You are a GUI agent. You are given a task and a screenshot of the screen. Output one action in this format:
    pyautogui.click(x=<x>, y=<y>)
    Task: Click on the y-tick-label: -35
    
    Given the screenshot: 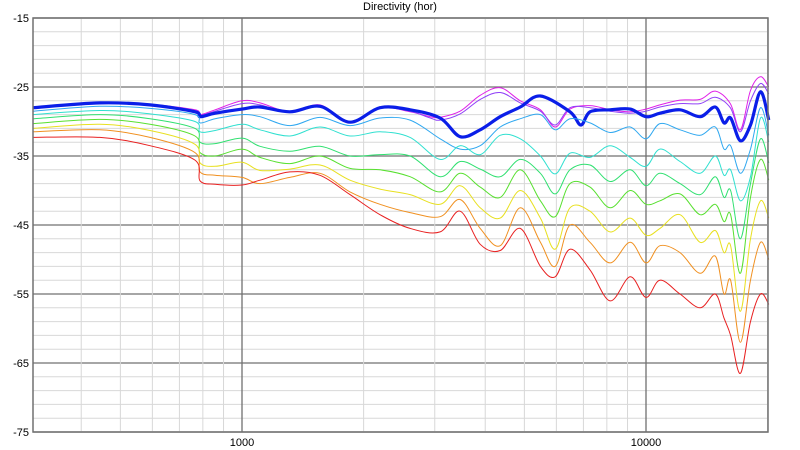 What is the action you would take?
    pyautogui.click(x=21, y=157)
    